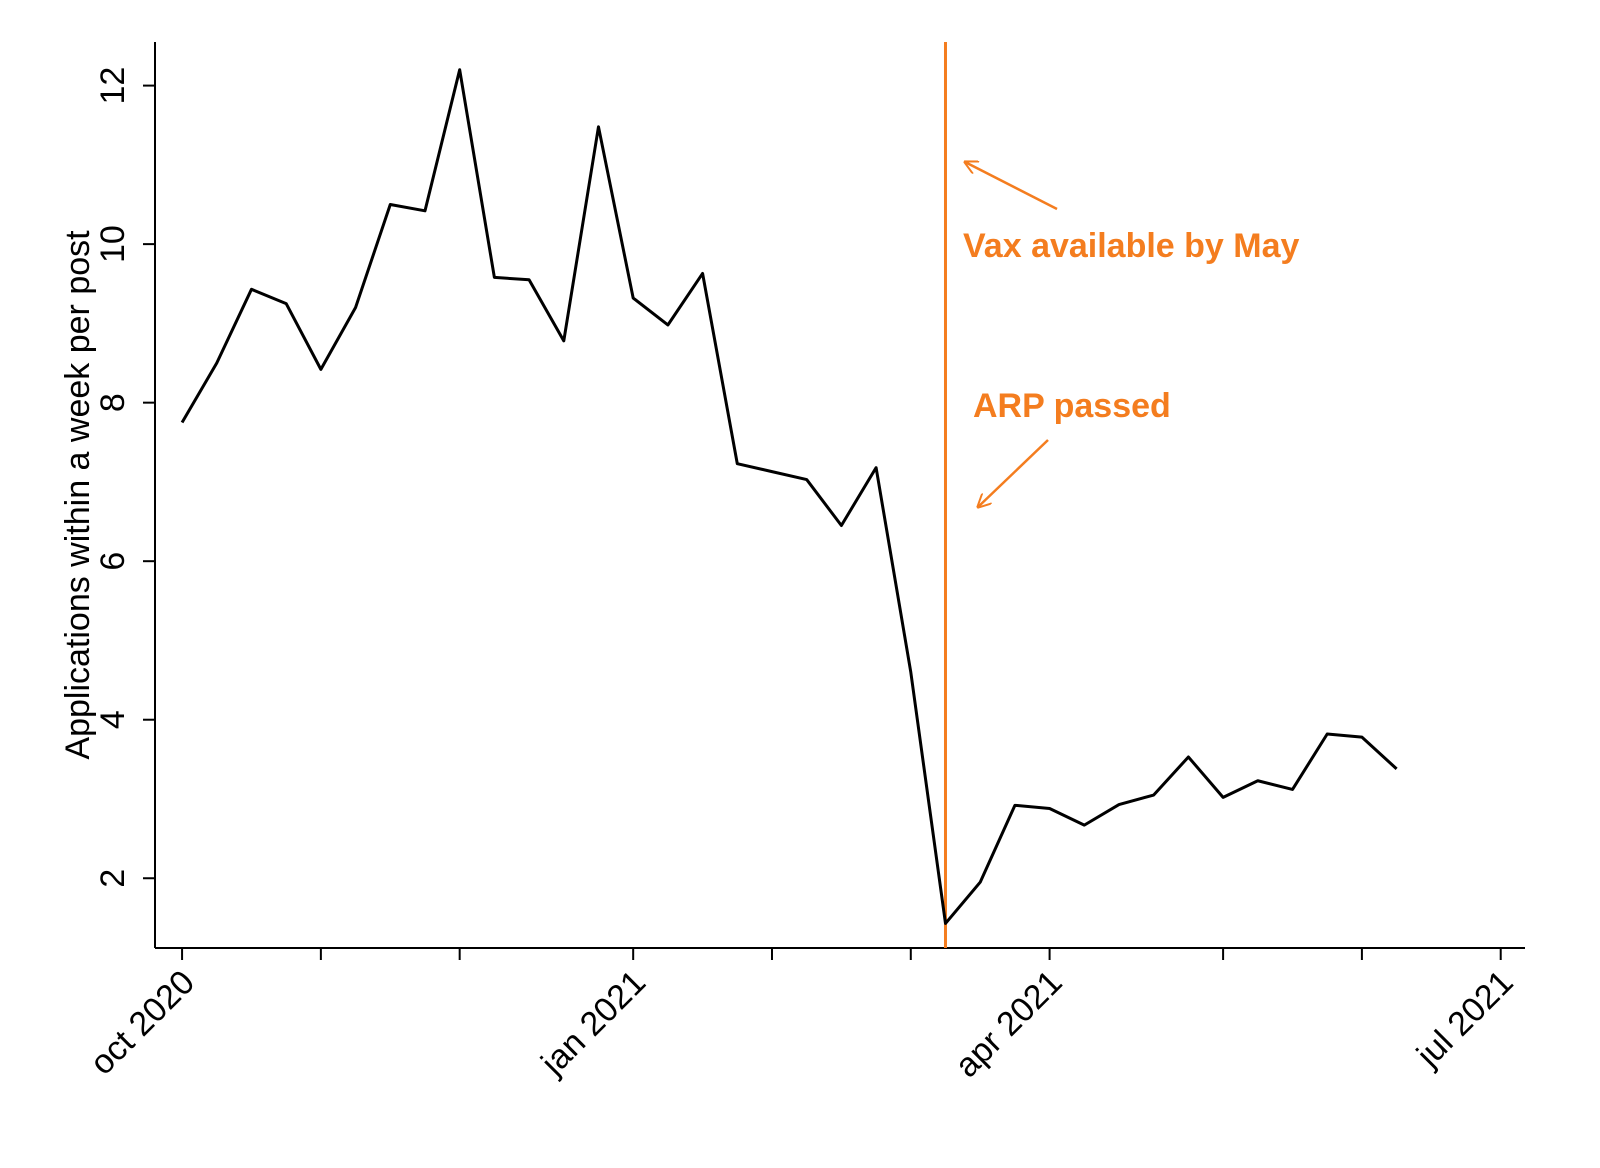  I want to click on x-tick-label: jul 2021, so click(1465, 1019).